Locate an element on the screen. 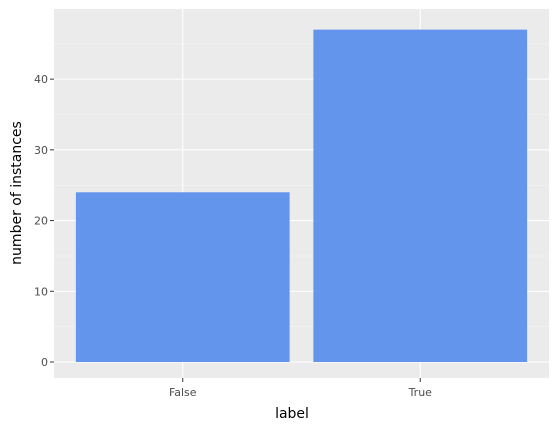 This screenshot has height=430, width=559. y-tick-label: 10 is located at coordinates (41, 291).